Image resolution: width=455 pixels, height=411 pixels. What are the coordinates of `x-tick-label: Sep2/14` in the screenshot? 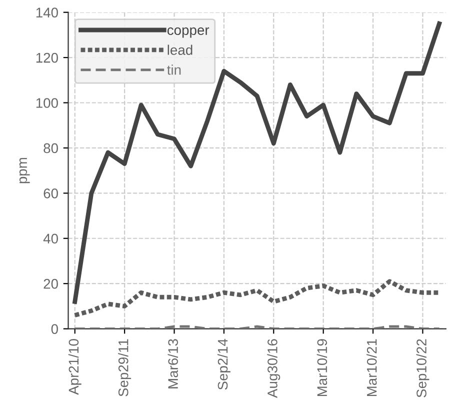 It's located at (223, 364).